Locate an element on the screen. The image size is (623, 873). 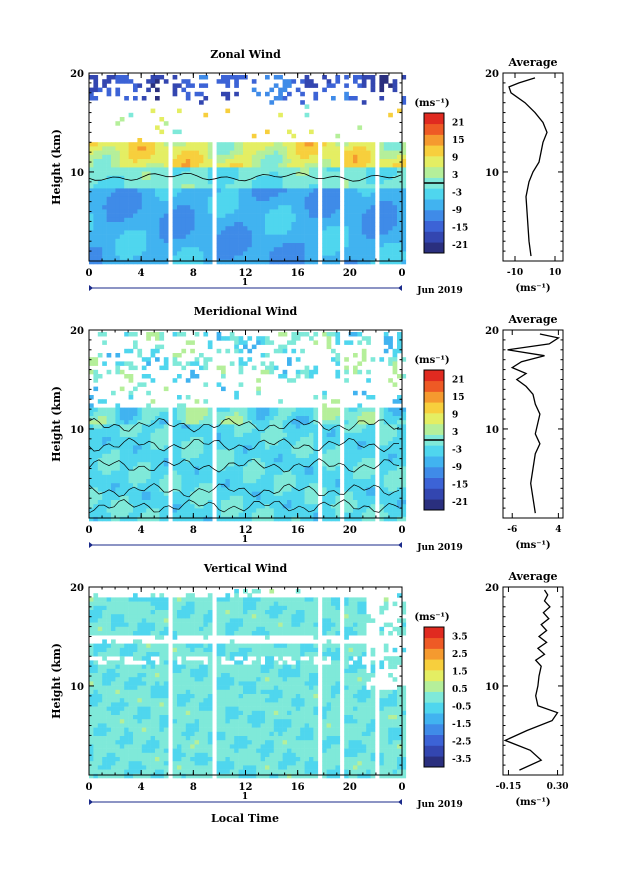
colorbar-units: (ms⁻¹) is located at coordinates (431, 360).